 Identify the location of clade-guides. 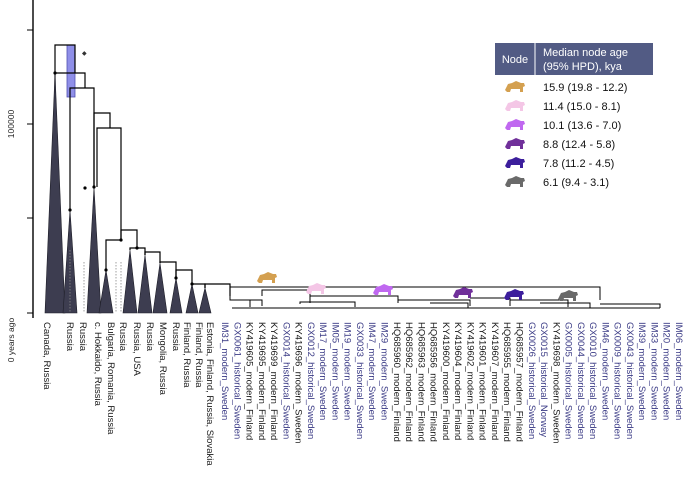
(95, 281).